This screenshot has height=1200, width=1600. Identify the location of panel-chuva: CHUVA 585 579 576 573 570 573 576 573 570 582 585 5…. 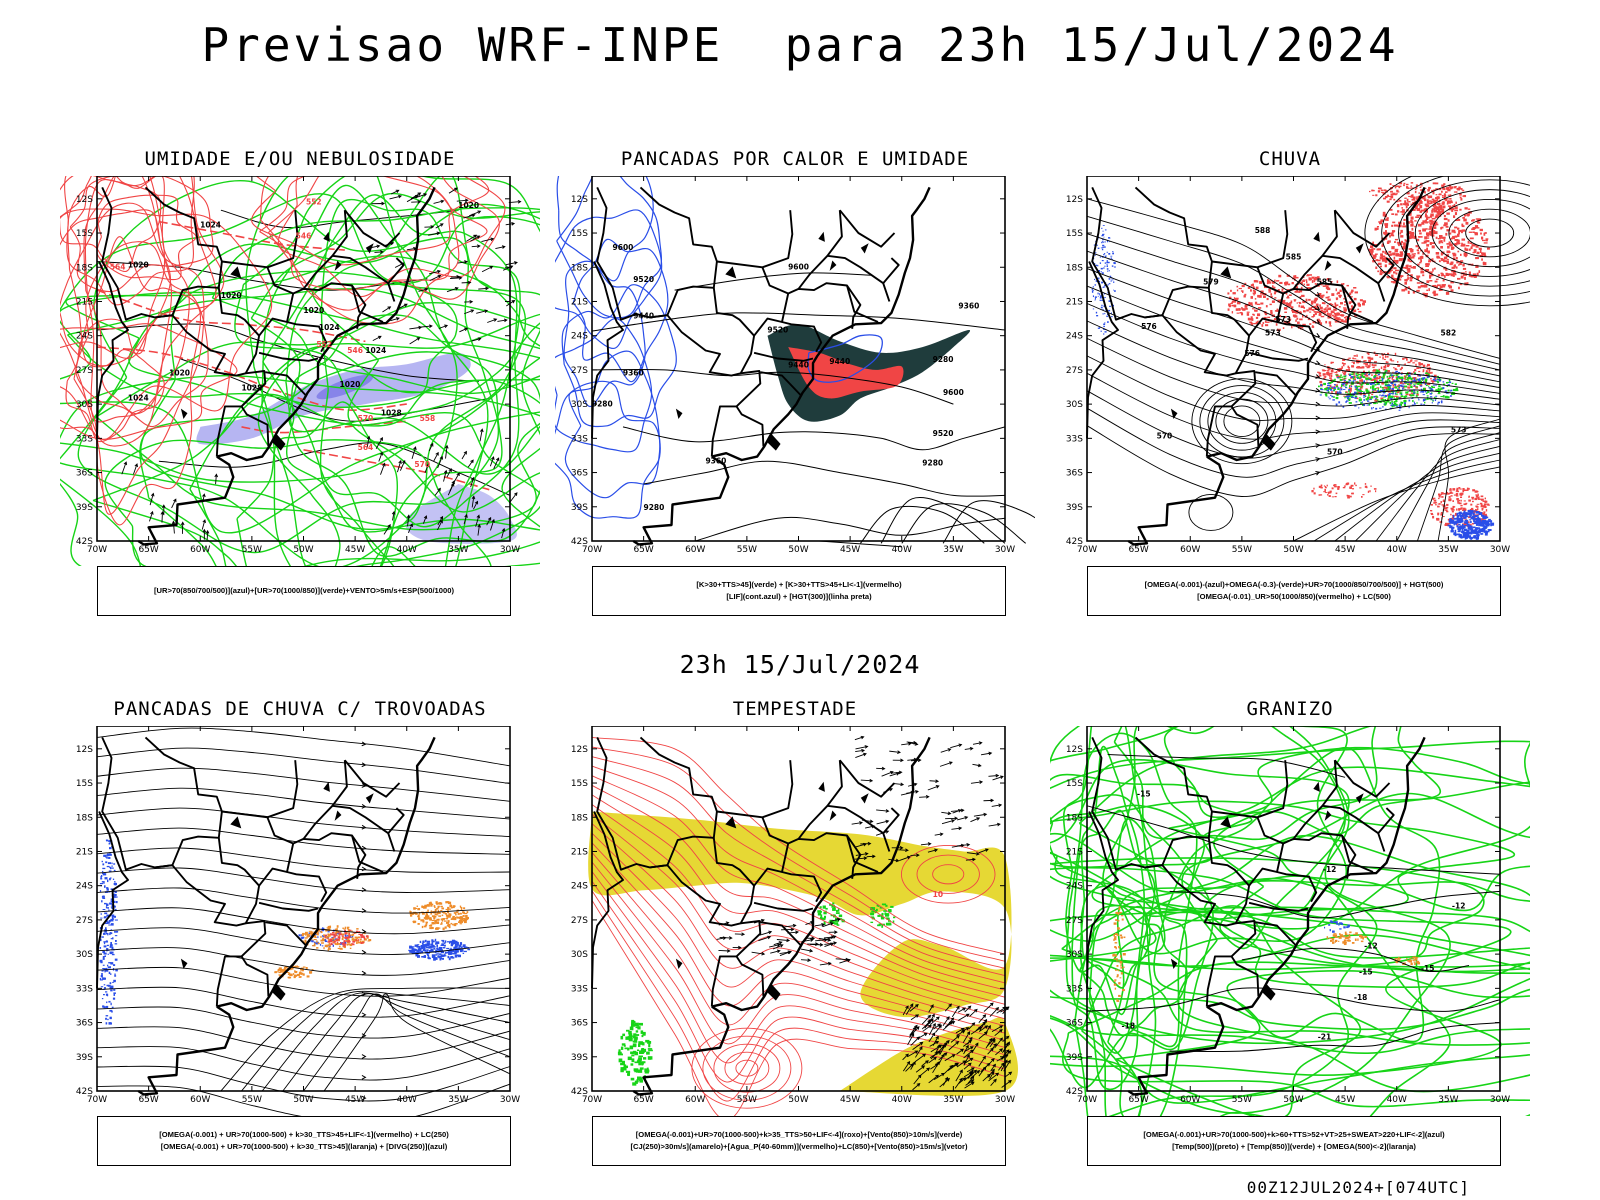
(1290, 383).